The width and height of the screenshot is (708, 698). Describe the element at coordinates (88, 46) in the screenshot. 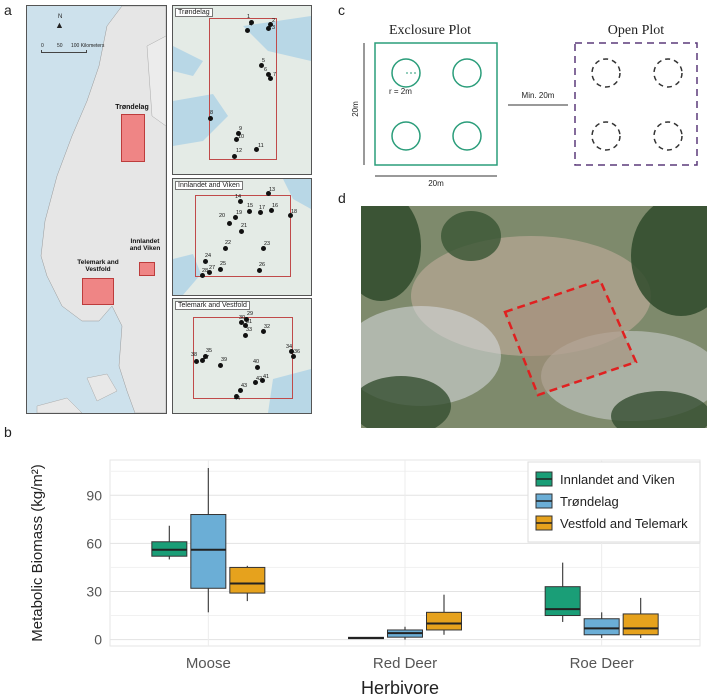

I see `scale-label-100: 100 Kilometers` at that location.